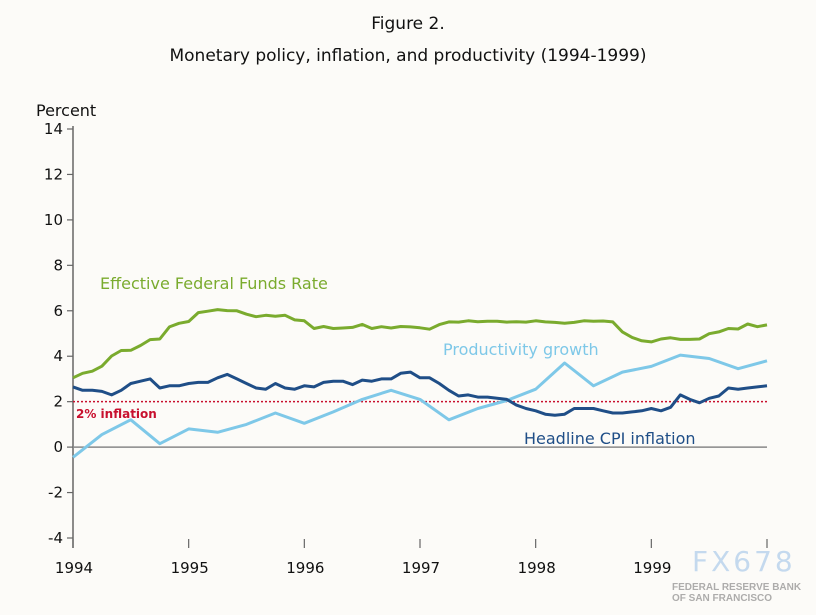  What do you see at coordinates (521, 349) in the screenshot?
I see `productivity-label: Productivity growth` at bounding box center [521, 349].